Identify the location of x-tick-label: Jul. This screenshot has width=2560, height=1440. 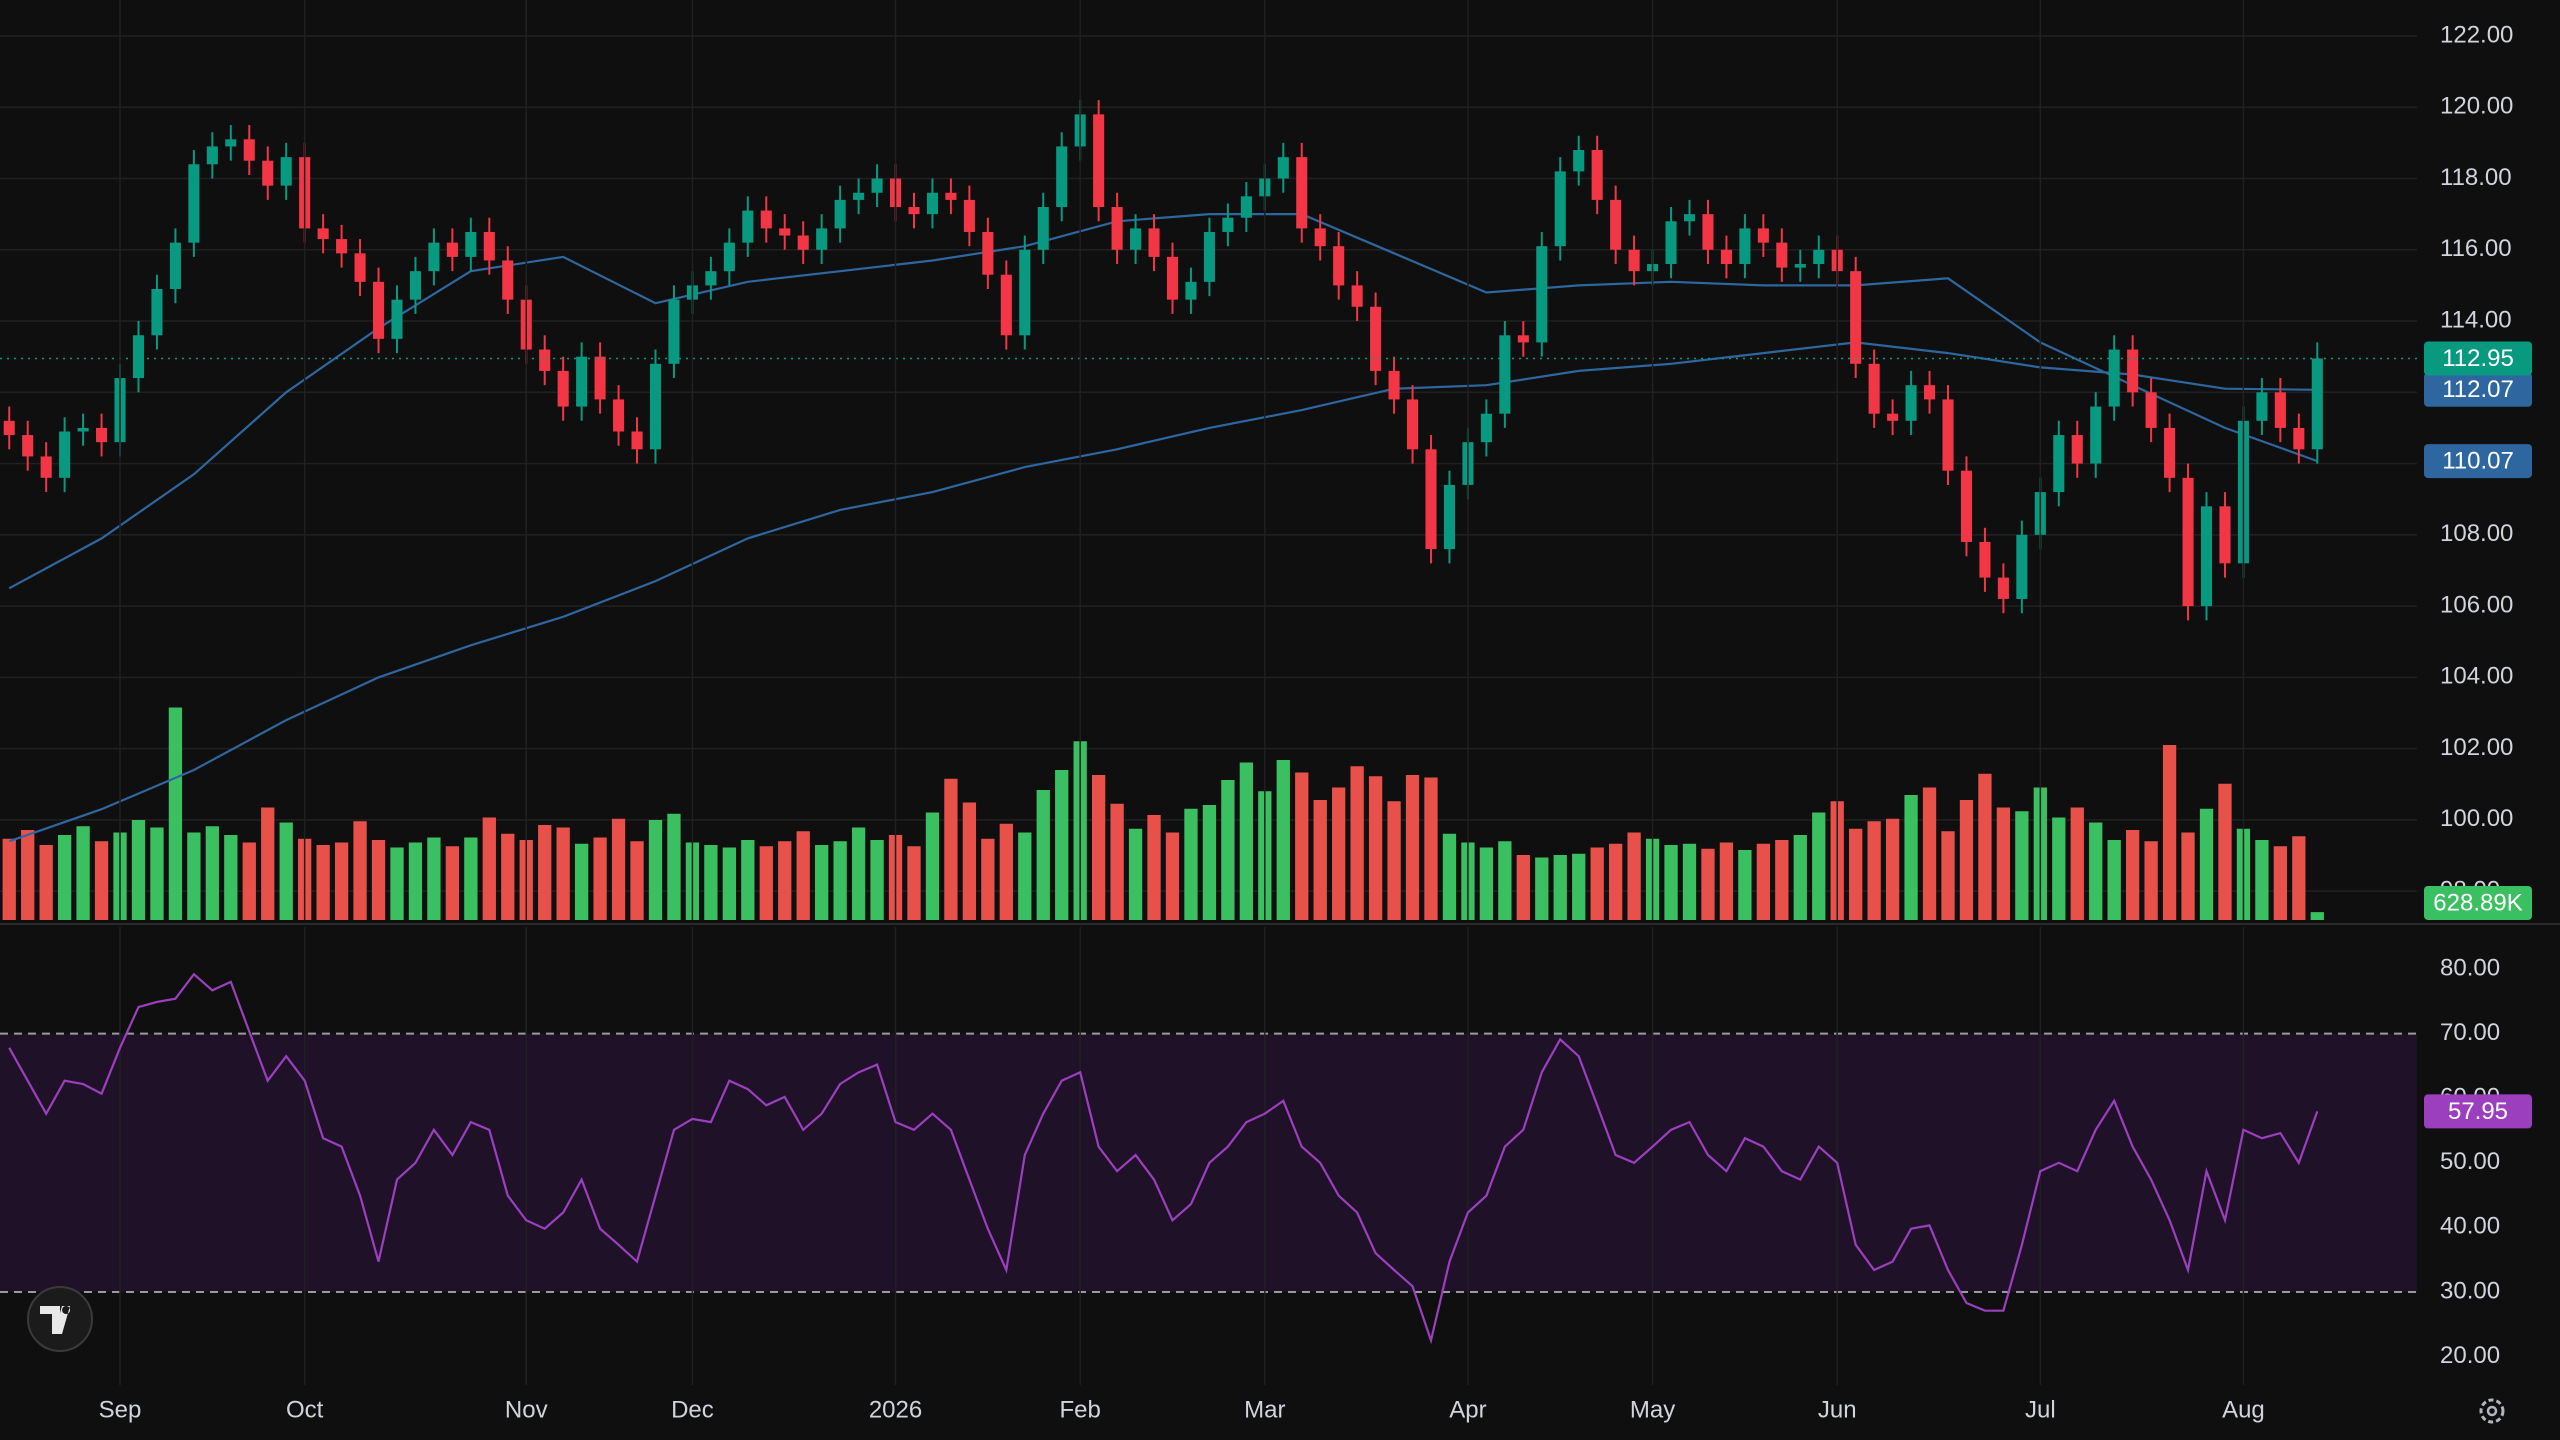
(2040, 1409).